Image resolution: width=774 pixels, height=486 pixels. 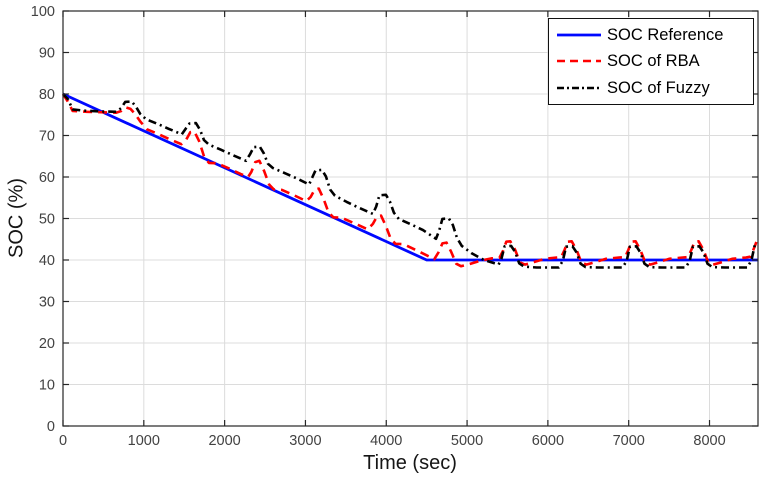 I want to click on y-tick-label-60: 60, so click(x=47, y=178).